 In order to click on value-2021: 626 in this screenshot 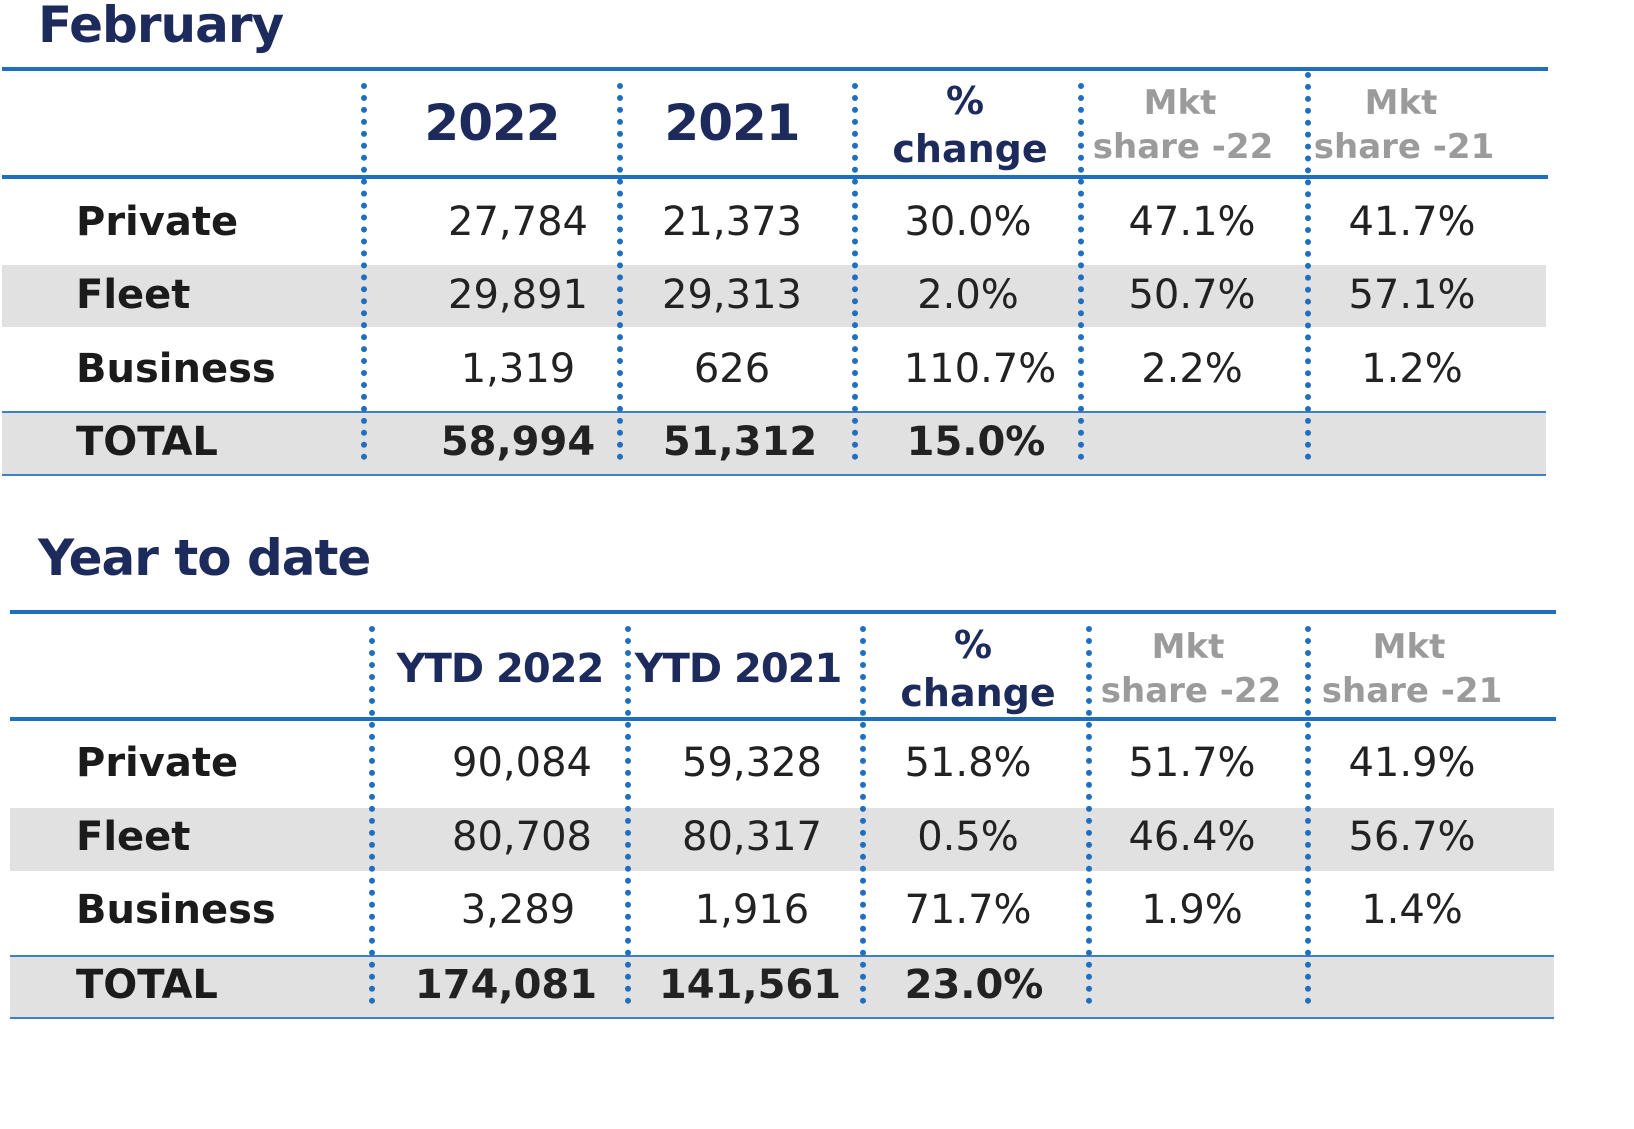, I will do `click(732, 369)`.